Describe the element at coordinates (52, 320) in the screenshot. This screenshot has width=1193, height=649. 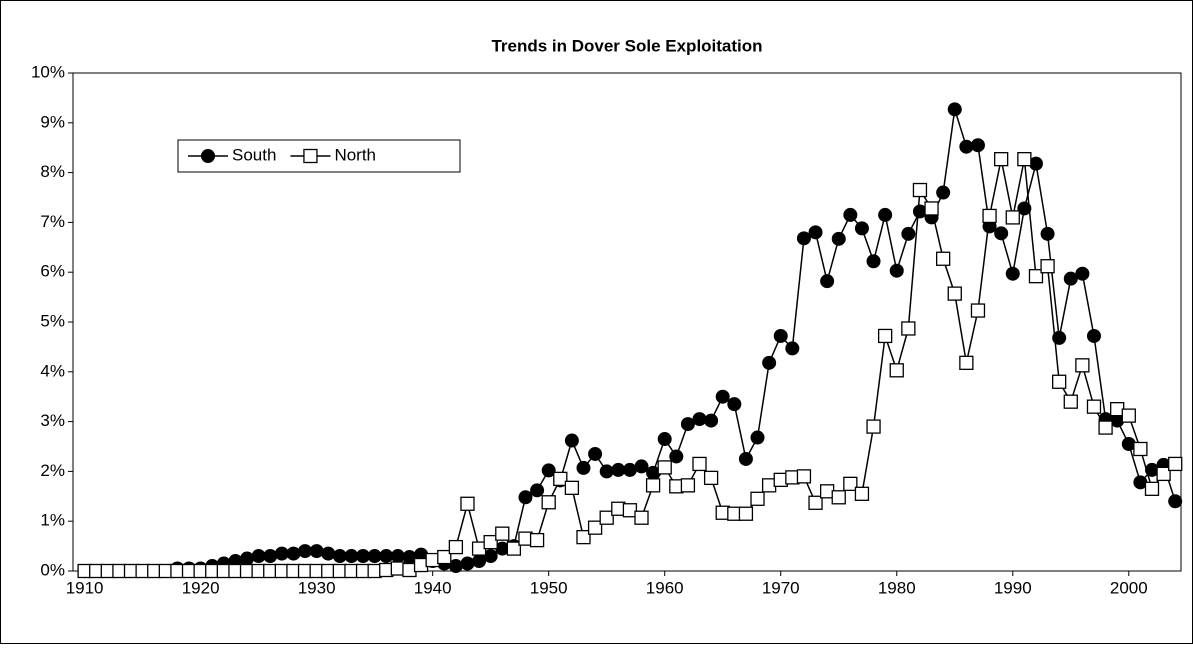
I see `y-tick-label: 5%` at that location.